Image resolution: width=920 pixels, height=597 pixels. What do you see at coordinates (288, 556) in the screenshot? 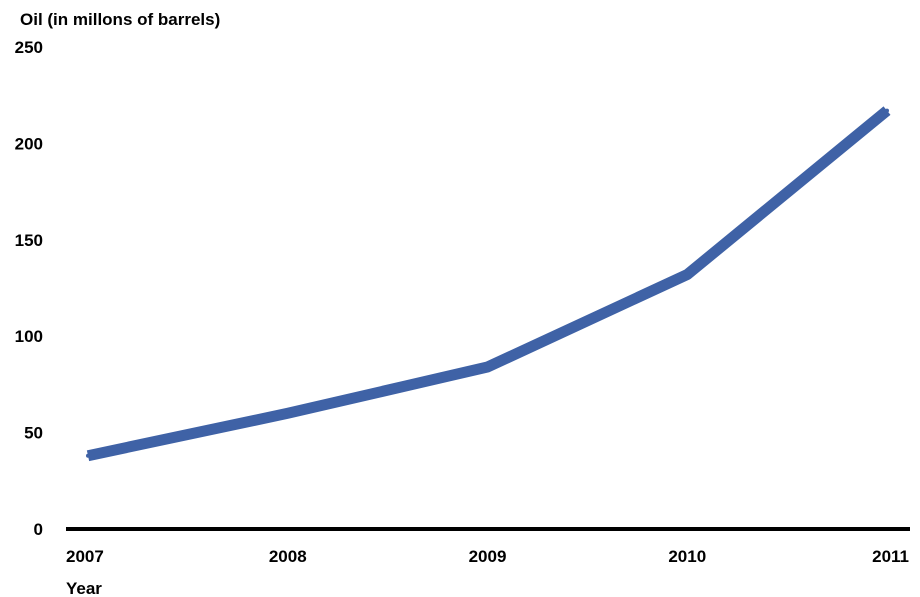
I see `x-tick-label: 2008` at bounding box center [288, 556].